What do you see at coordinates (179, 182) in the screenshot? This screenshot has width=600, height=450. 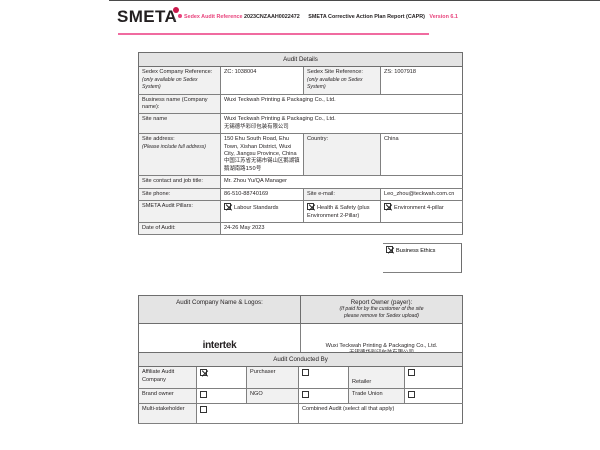 I see `site-contact-label: Site contact and job title:` at bounding box center [179, 182].